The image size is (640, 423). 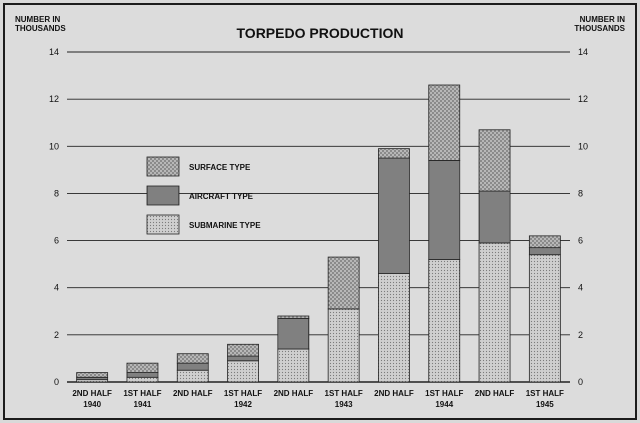 I want to click on legend-swatch-surface-type, so click(x=163, y=166).